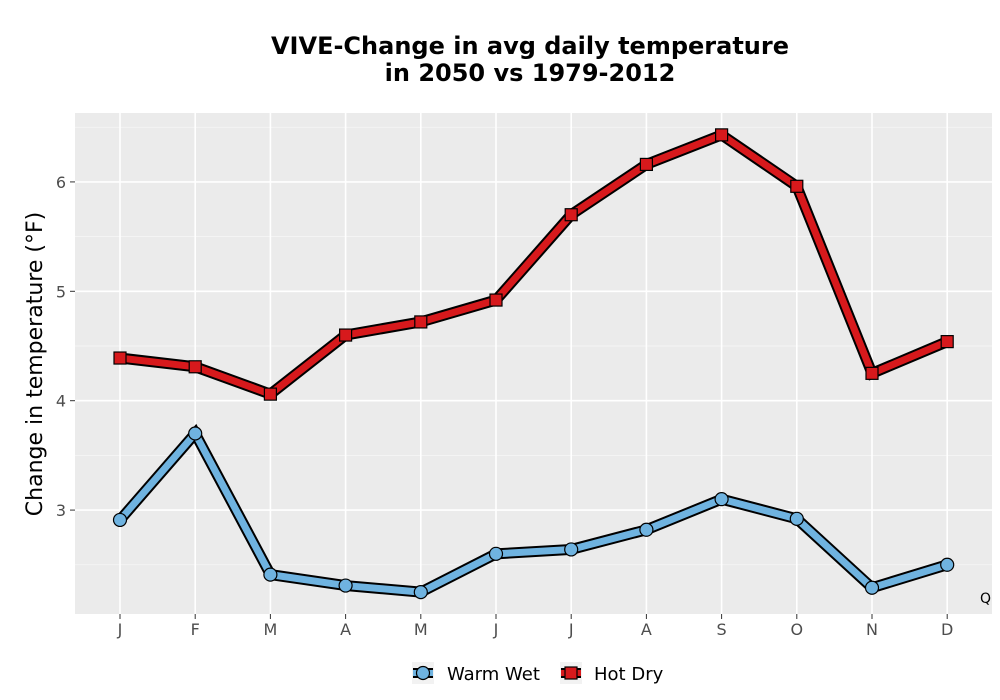 This screenshot has width=1000, height=700. I want to click on corner-label: Q, so click(985, 599).